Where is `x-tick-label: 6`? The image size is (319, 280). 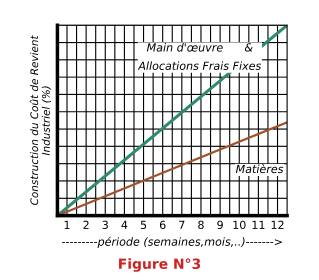
x-tick-label: 6 is located at coordinates (163, 225).